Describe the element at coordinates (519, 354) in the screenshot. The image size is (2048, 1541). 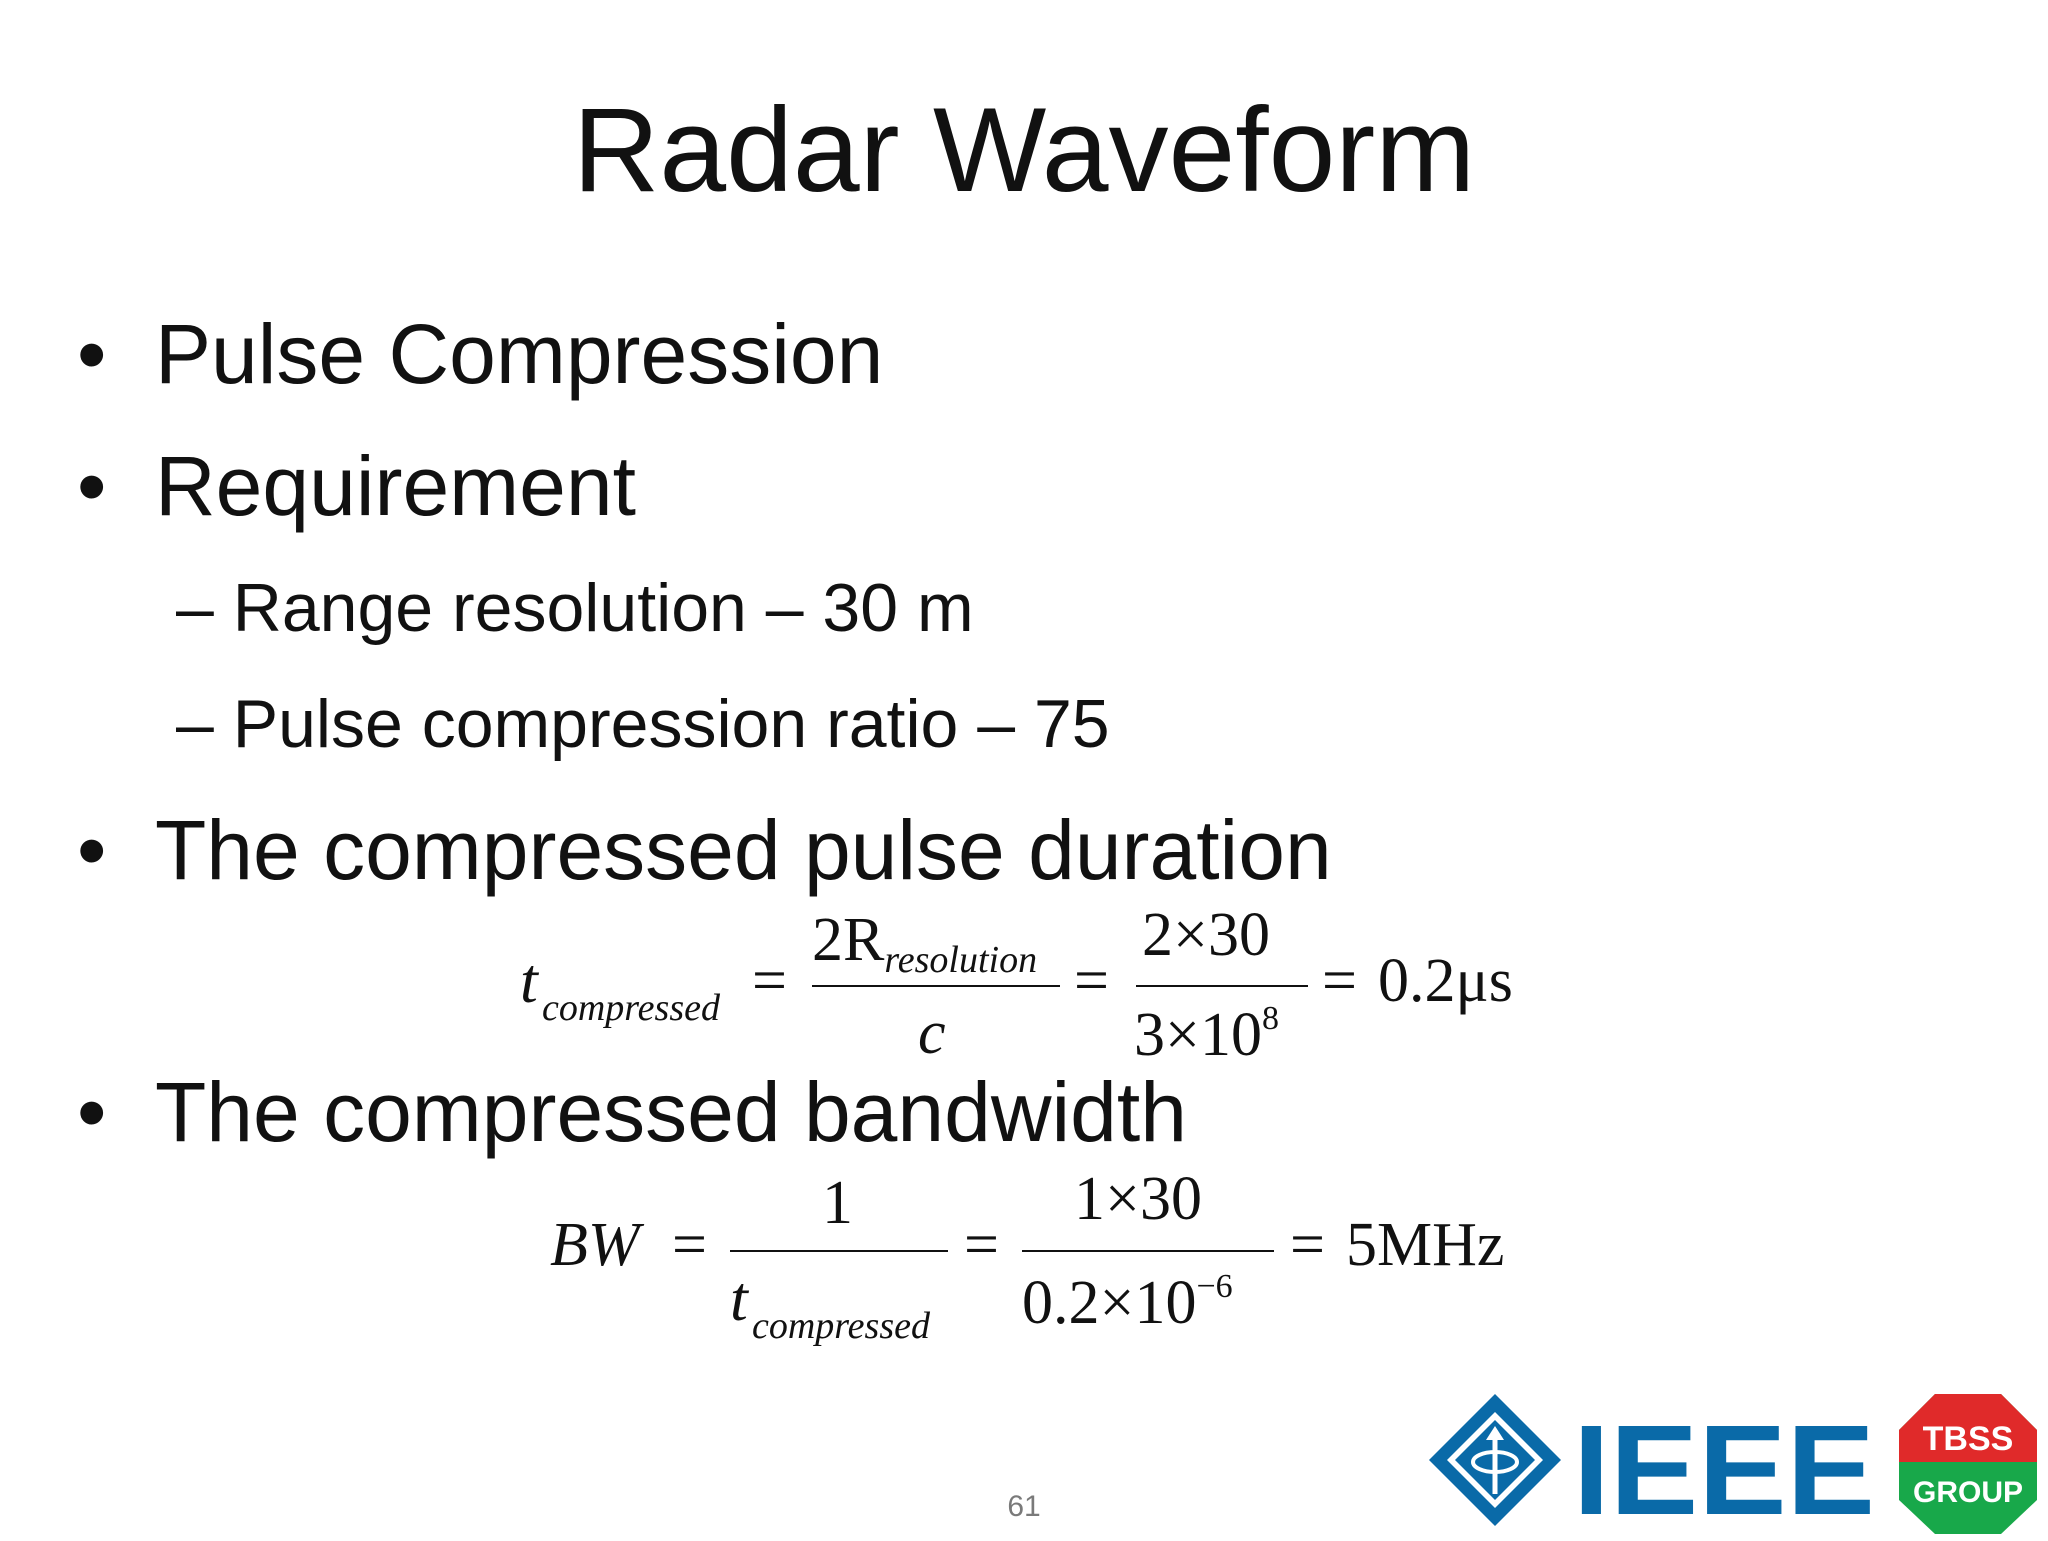
I see `bullet-text: Pulse Compression` at that location.